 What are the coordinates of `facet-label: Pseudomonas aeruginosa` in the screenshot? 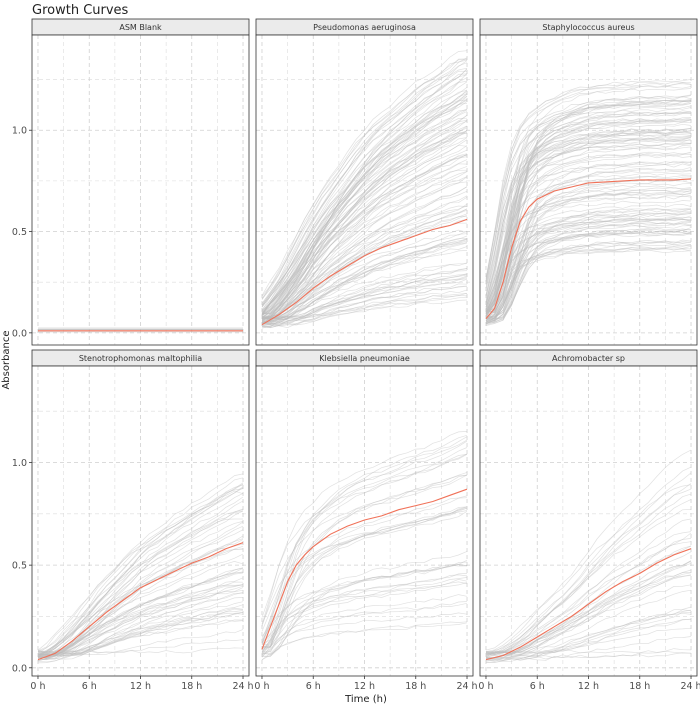 It's located at (364, 27).